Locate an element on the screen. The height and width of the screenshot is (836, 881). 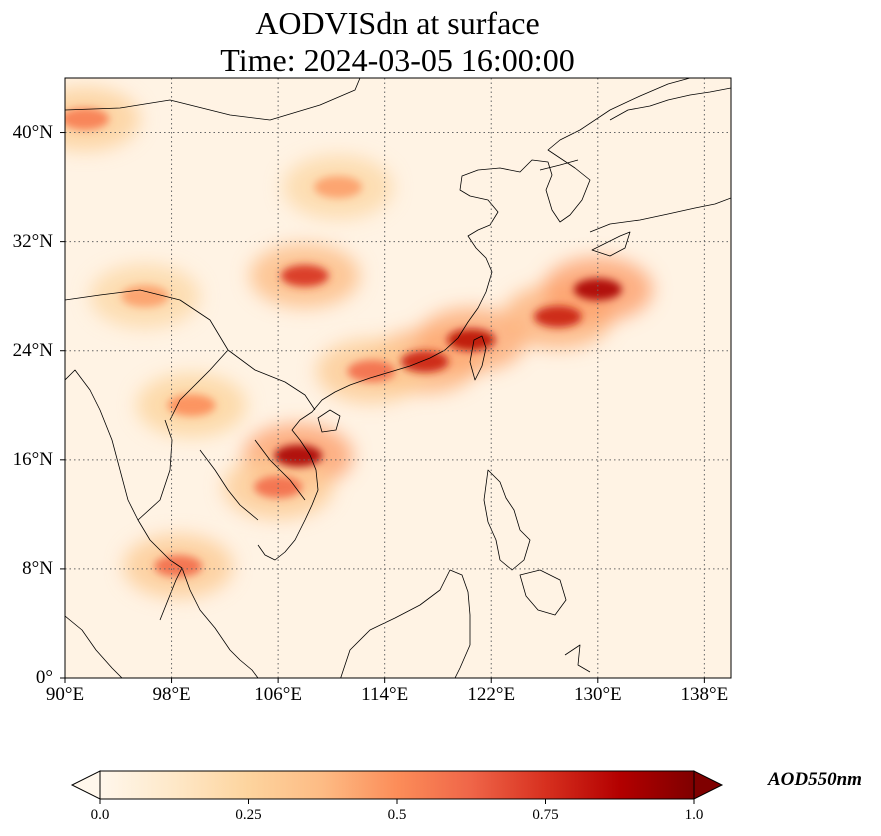
colorbar-title: AOD550nm is located at coordinates (815, 779).